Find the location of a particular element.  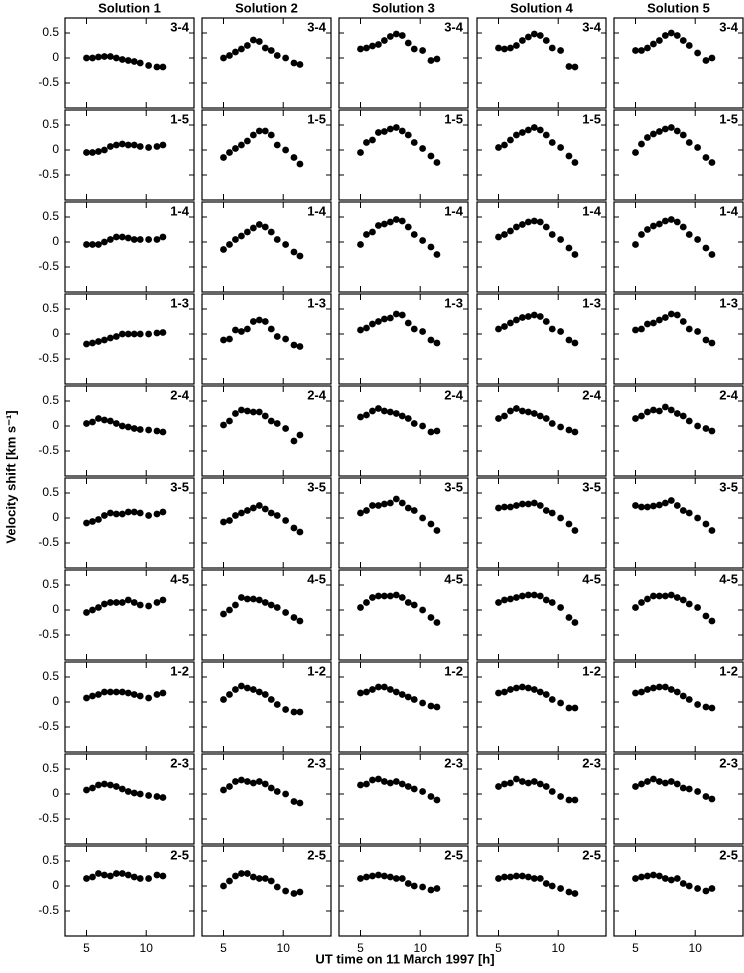

y-tick-label: 0.5 is located at coordinates (50, 32).